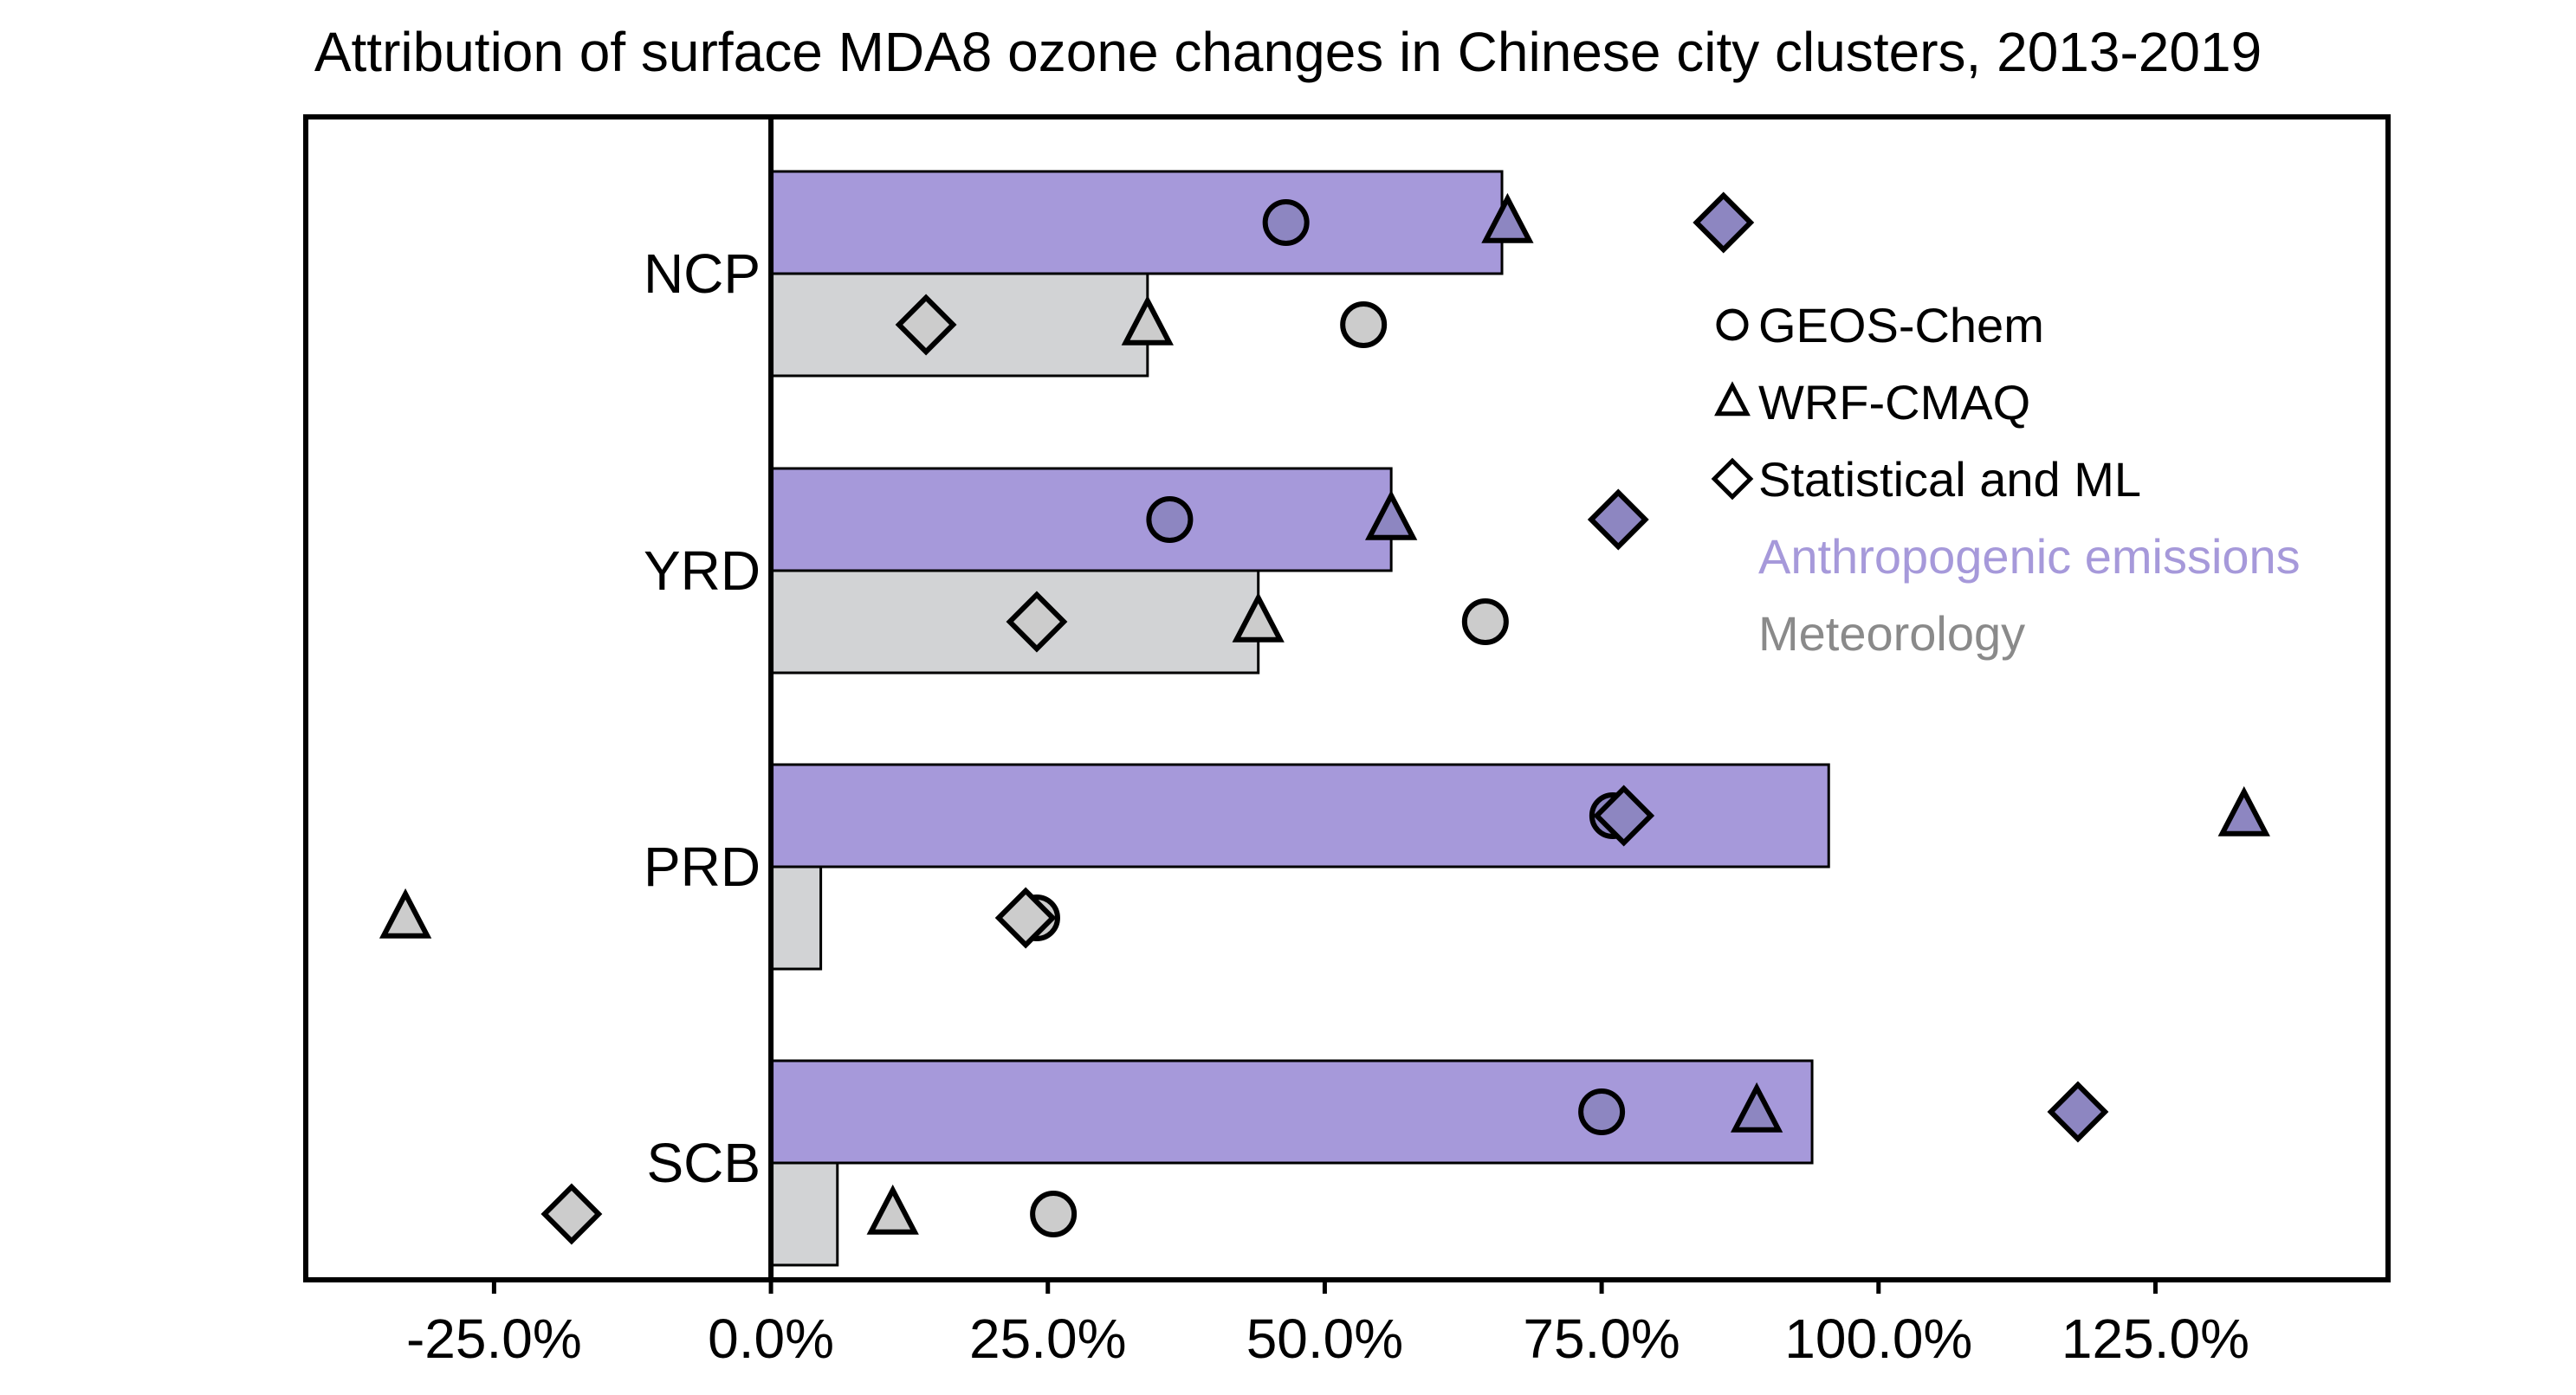 The width and height of the screenshot is (2576, 1395). Describe the element at coordinates (1891, 633) in the screenshot. I see `legend-label-meteorology: Meteorology` at that location.